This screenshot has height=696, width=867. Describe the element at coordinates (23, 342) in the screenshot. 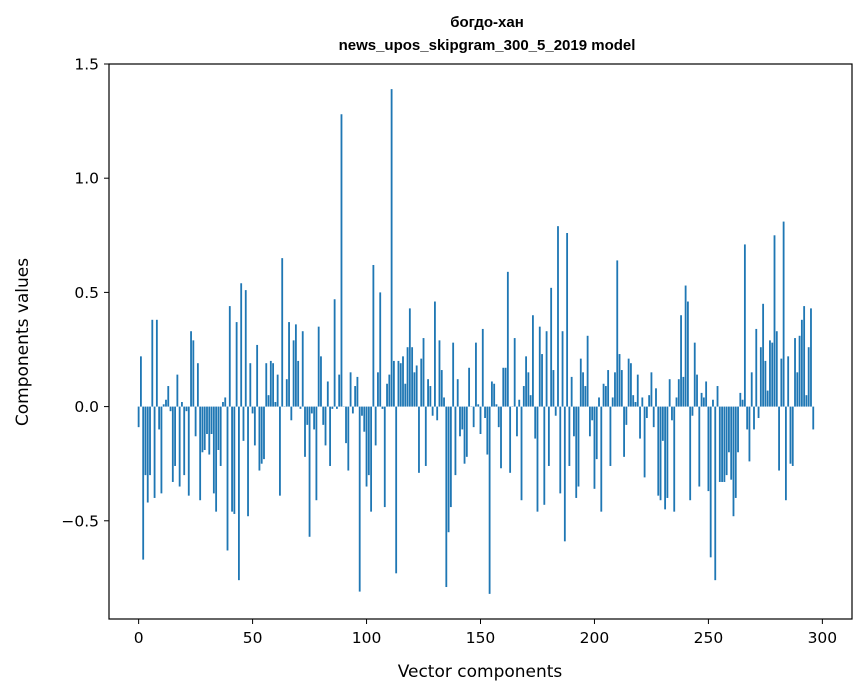

I see `y-axis-label: Components values` at that location.